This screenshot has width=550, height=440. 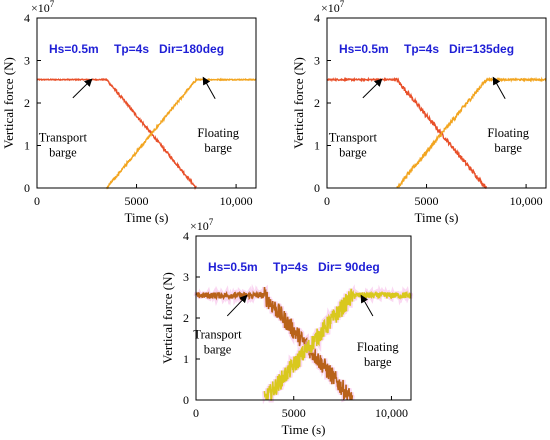 What do you see at coordinates (349, 267) in the screenshot?
I see `param-label-3: Dir= 90deg` at bounding box center [349, 267].